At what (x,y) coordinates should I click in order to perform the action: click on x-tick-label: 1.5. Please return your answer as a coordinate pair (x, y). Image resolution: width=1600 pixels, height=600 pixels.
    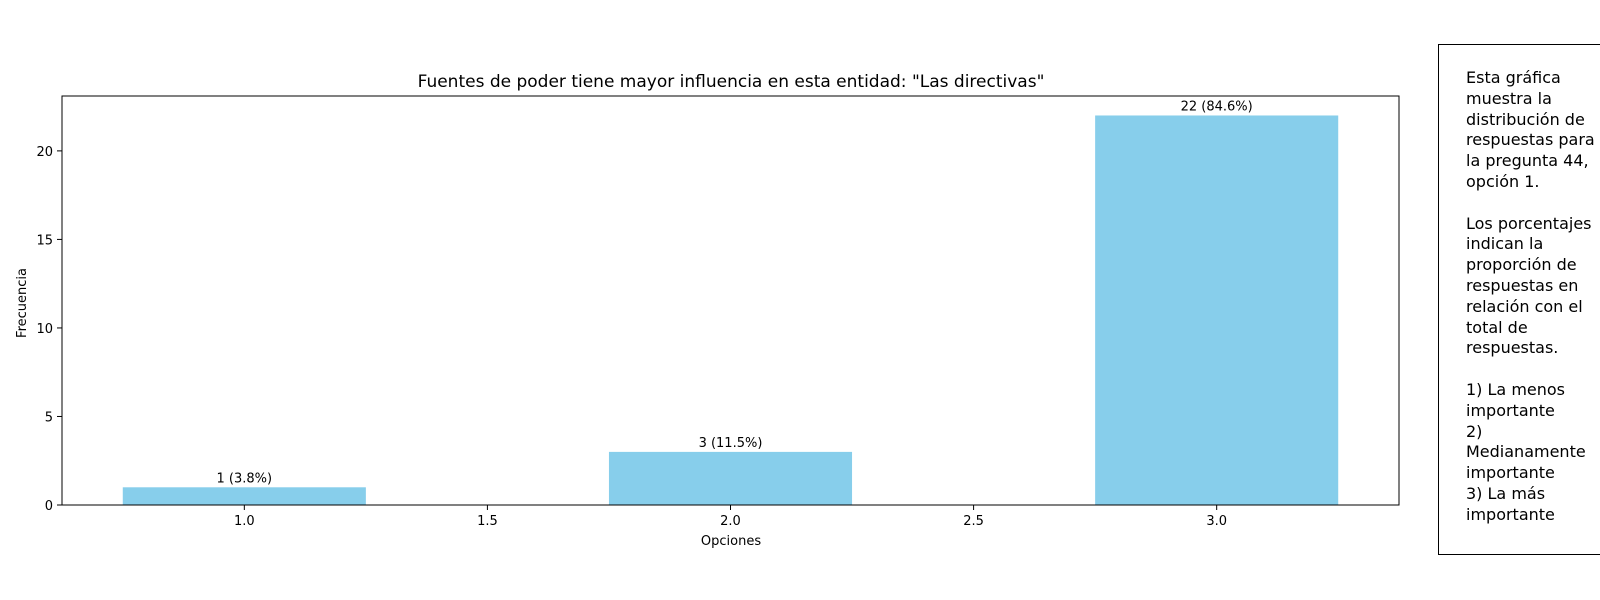
    Looking at the image, I should click on (487, 521).